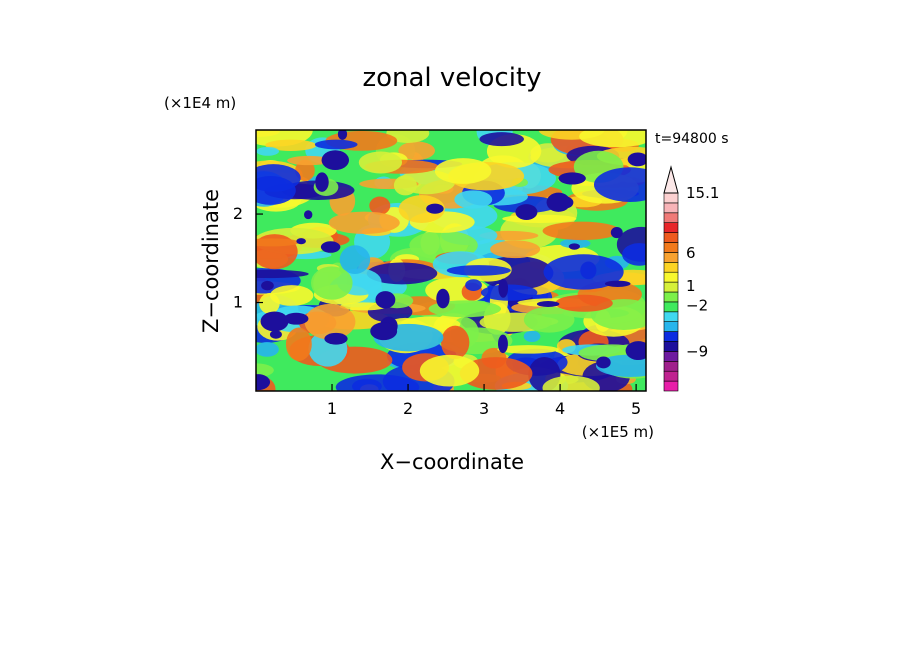 This screenshot has height=654, width=904. I want to click on x-tick-label: 3, so click(484, 408).